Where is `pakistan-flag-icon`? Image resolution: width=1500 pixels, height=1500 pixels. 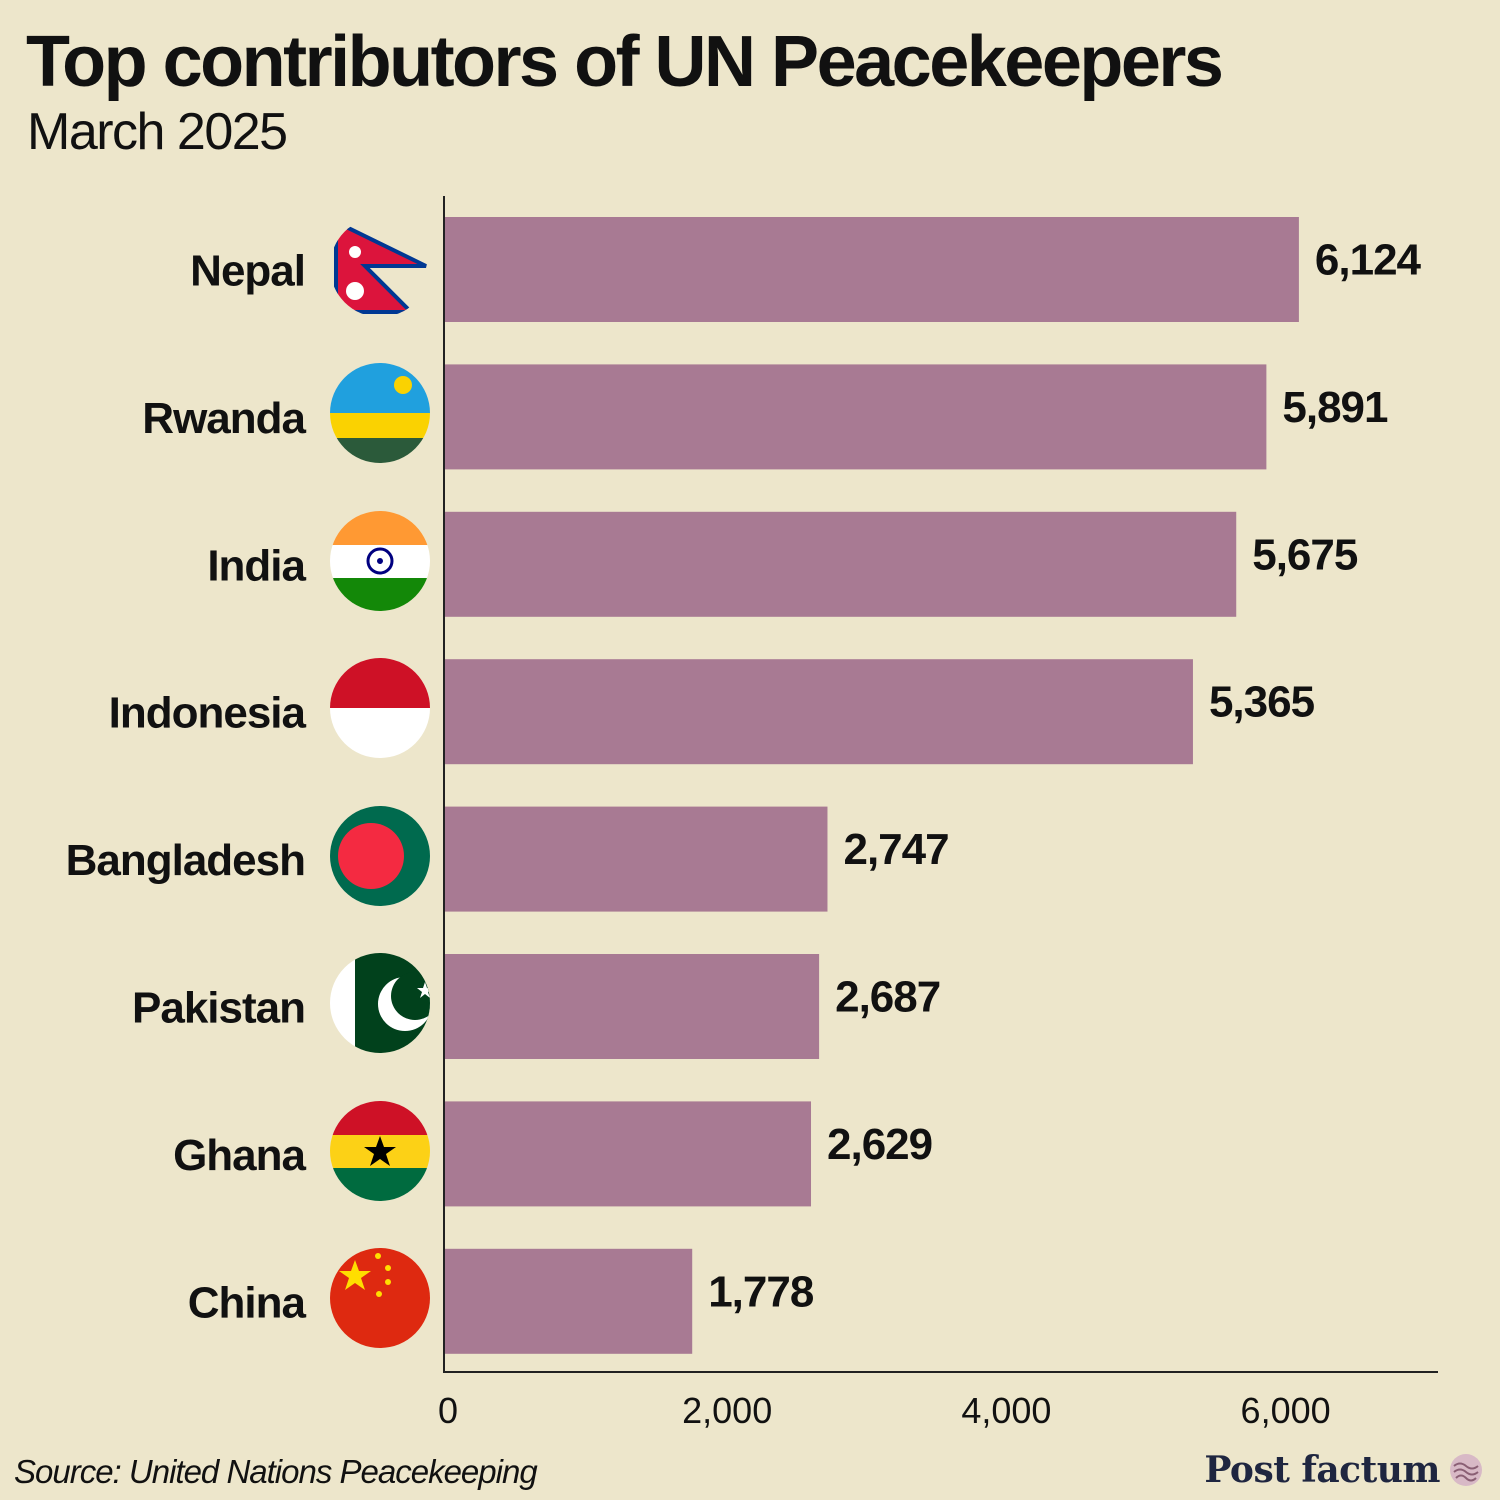 pakistan-flag-icon is located at coordinates (380, 1003).